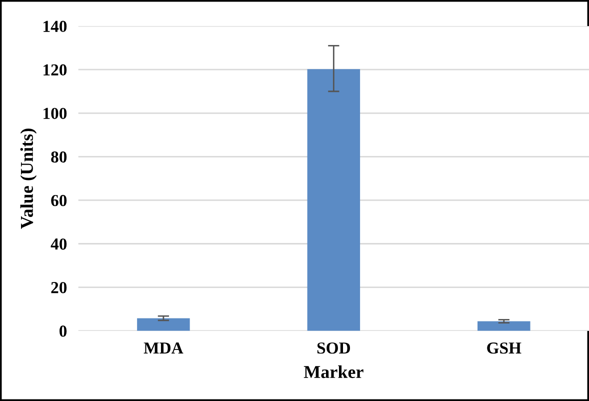  I want to click on y-tick-label: 0, so click(63, 331).